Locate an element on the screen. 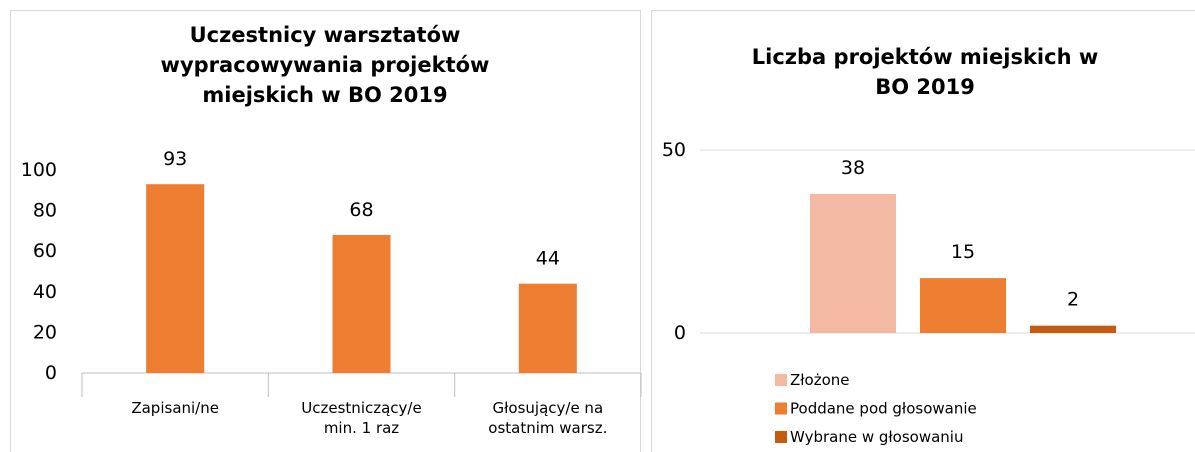 This screenshot has height=452, width=1195. legend-label: Wybrane w głosowaniu is located at coordinates (876, 437).